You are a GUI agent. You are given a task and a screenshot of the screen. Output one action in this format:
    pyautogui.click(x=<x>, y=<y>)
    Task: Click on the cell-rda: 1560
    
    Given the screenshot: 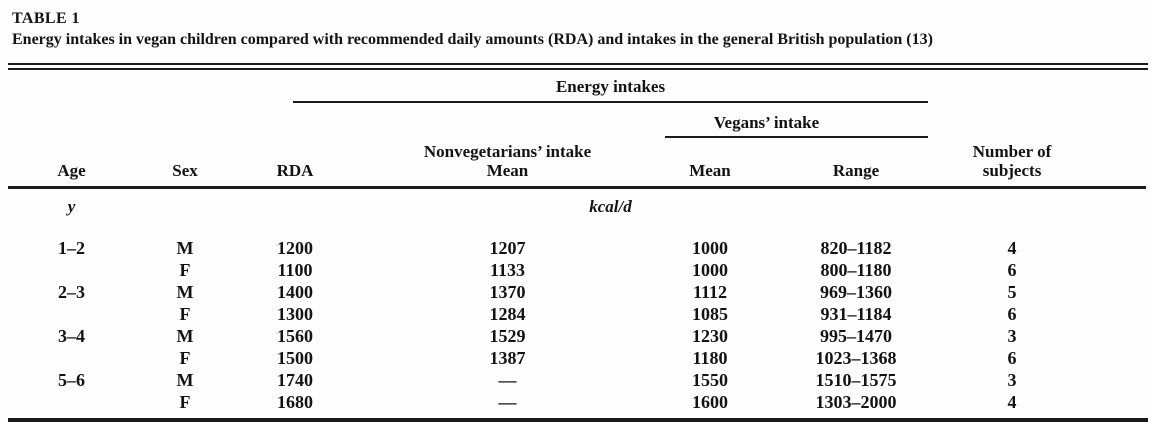 What is the action you would take?
    pyautogui.click(x=295, y=336)
    